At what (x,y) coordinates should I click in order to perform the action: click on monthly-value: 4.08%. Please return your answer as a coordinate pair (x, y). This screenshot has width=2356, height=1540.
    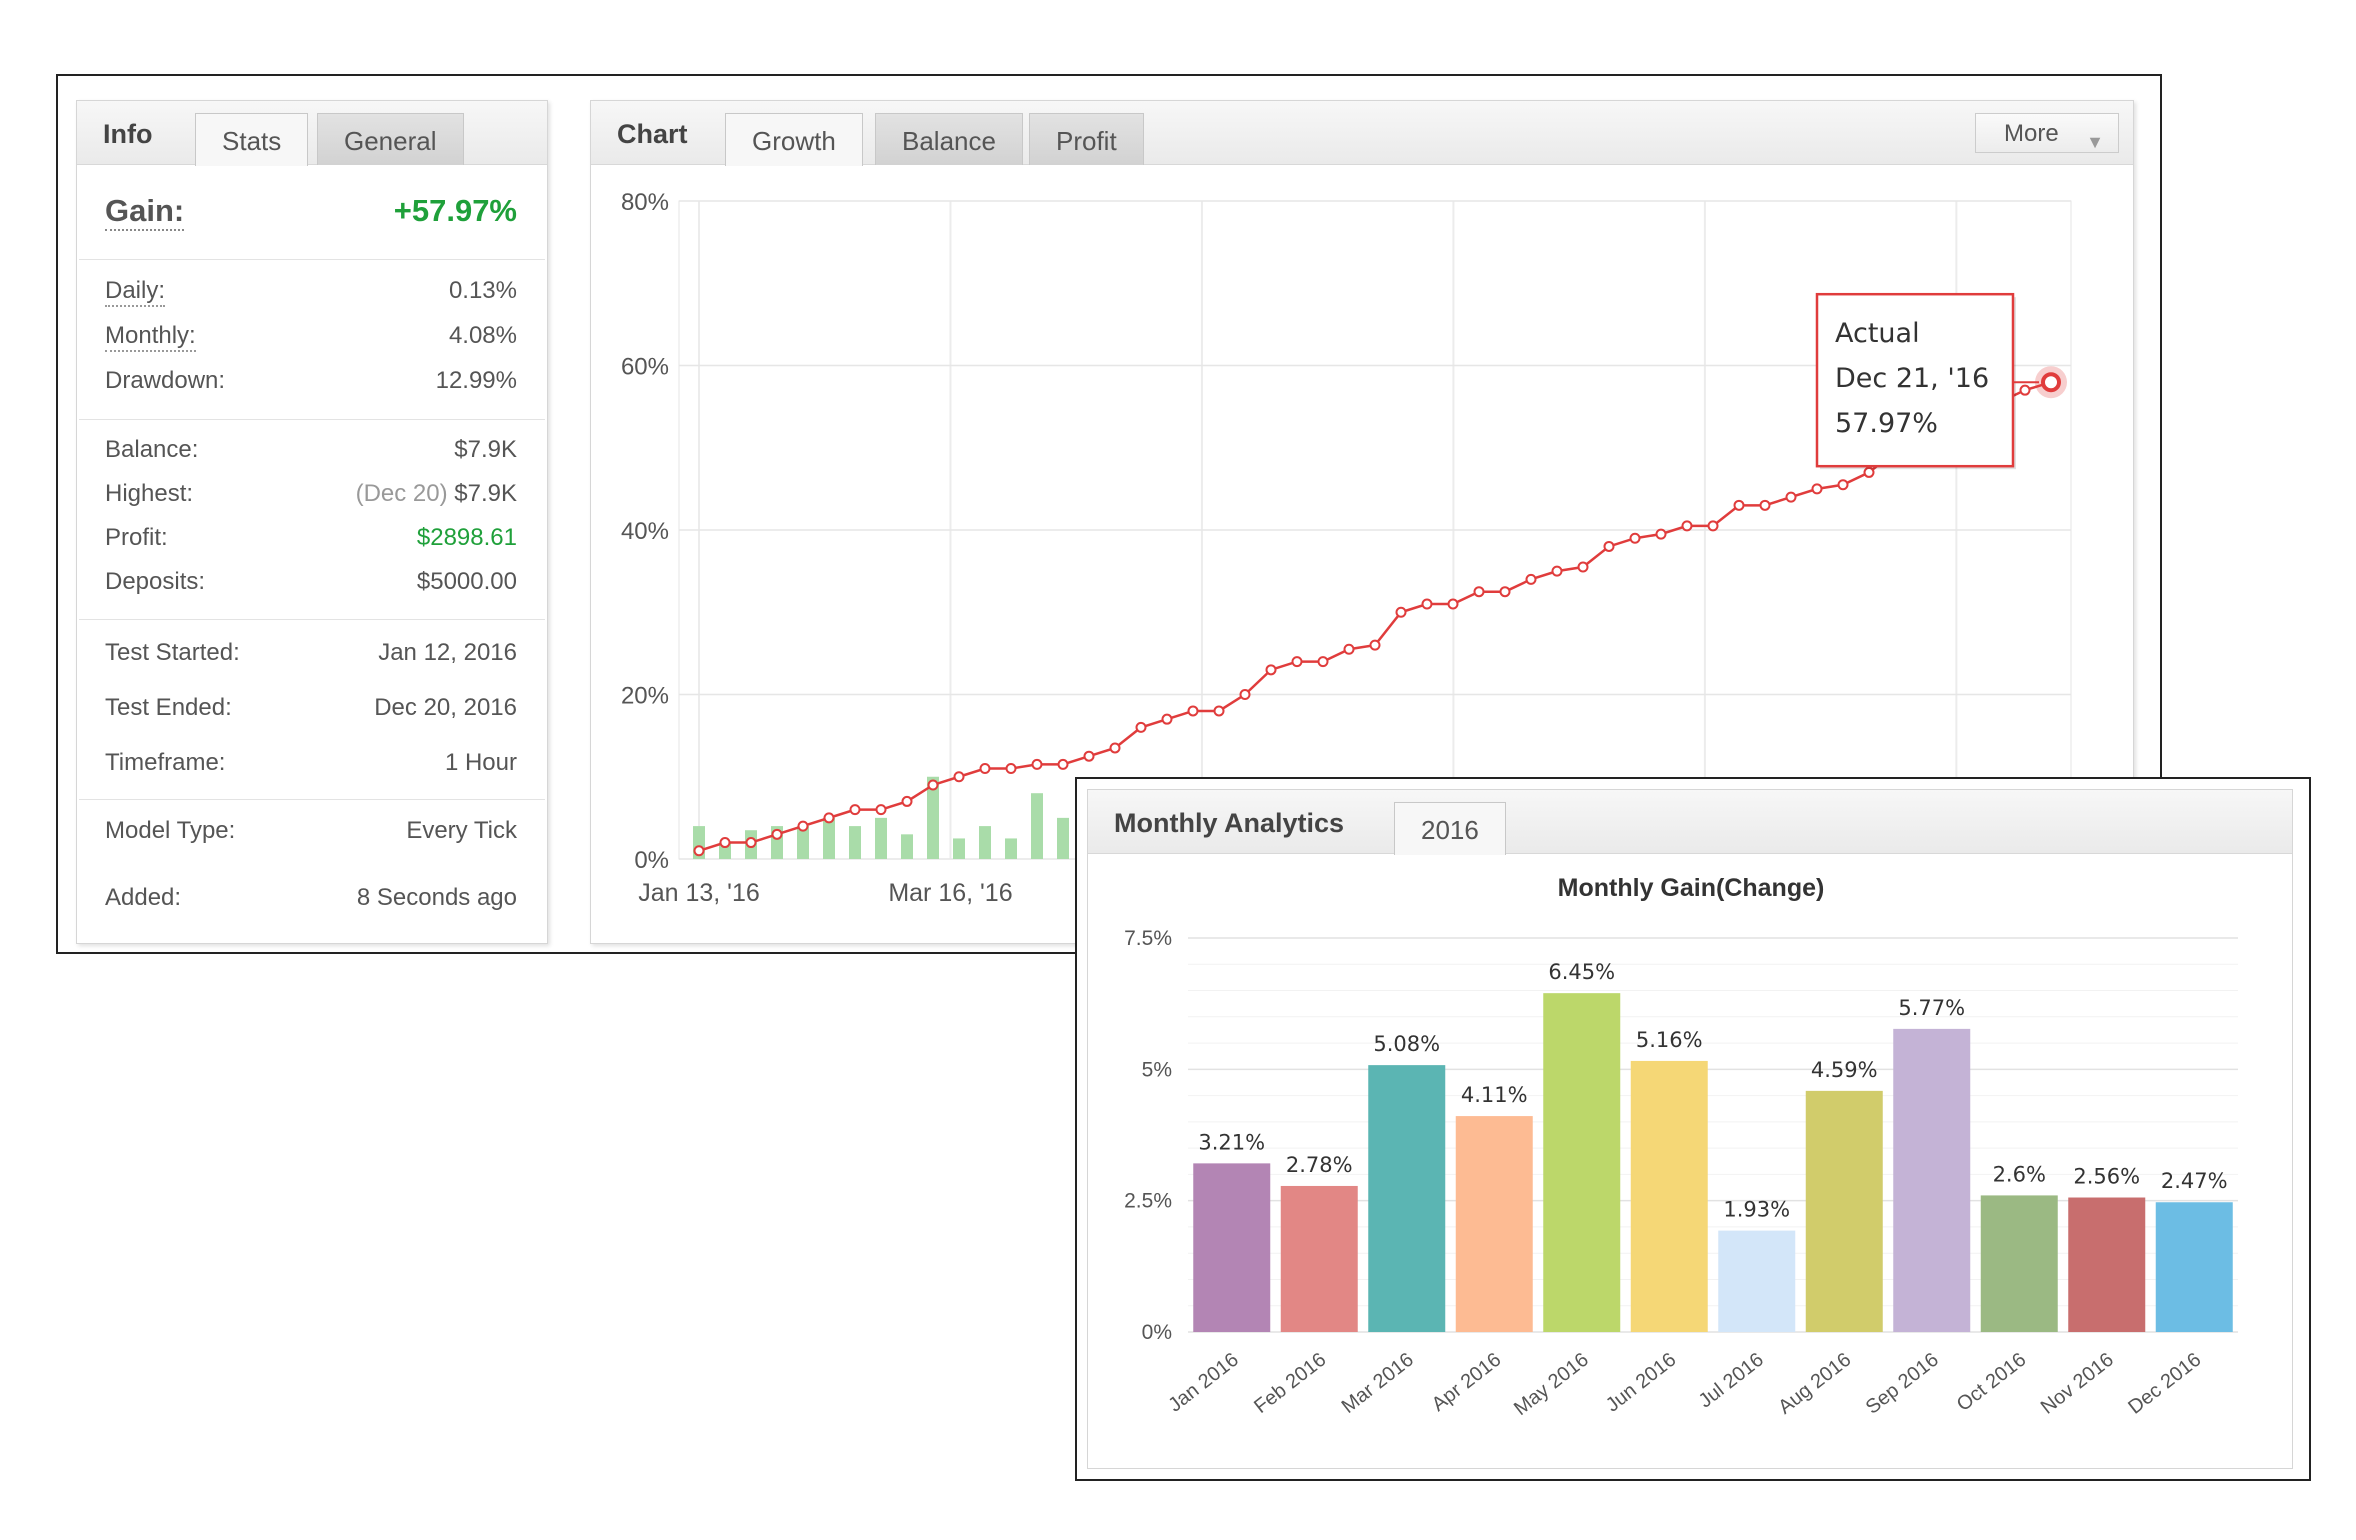
    Looking at the image, I should click on (482, 335).